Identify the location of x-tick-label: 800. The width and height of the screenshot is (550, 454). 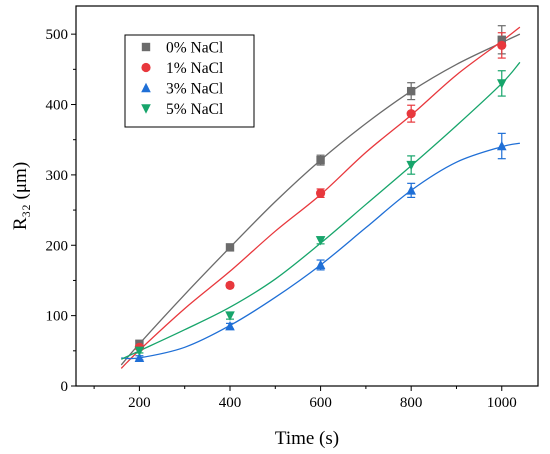
(411, 403).